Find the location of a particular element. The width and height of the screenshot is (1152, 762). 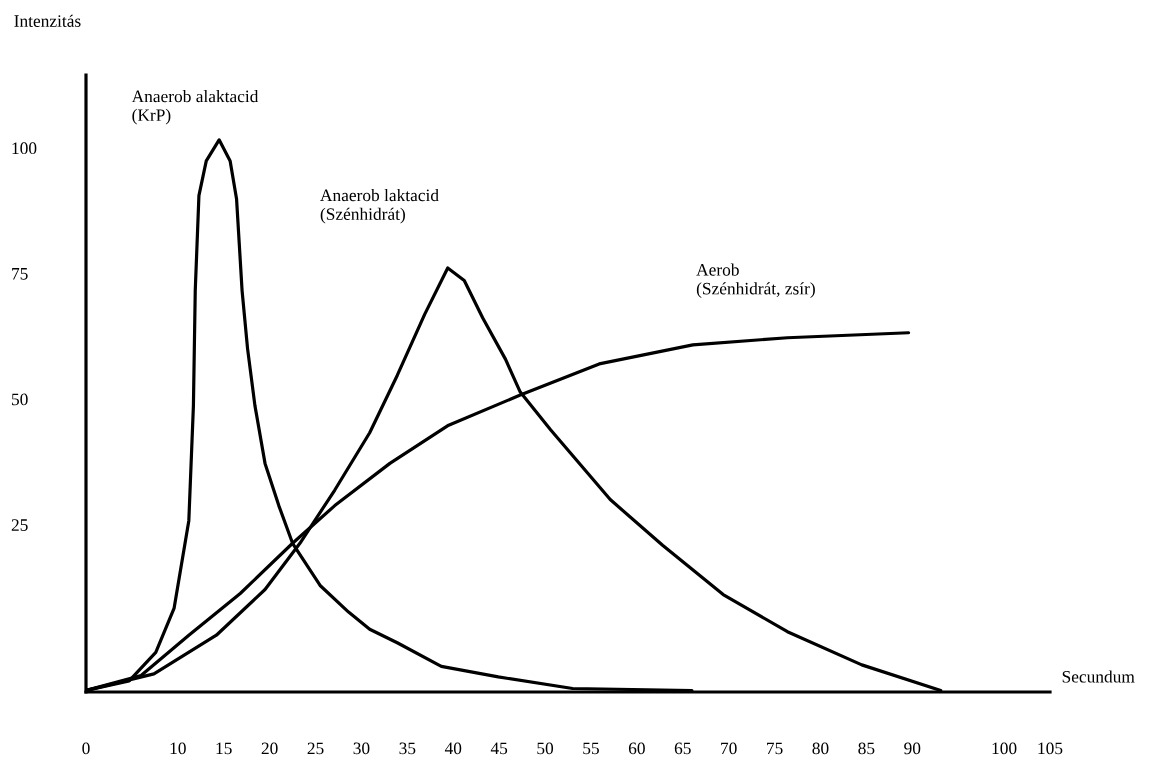

y-tick-label: 25 is located at coordinates (19, 525).